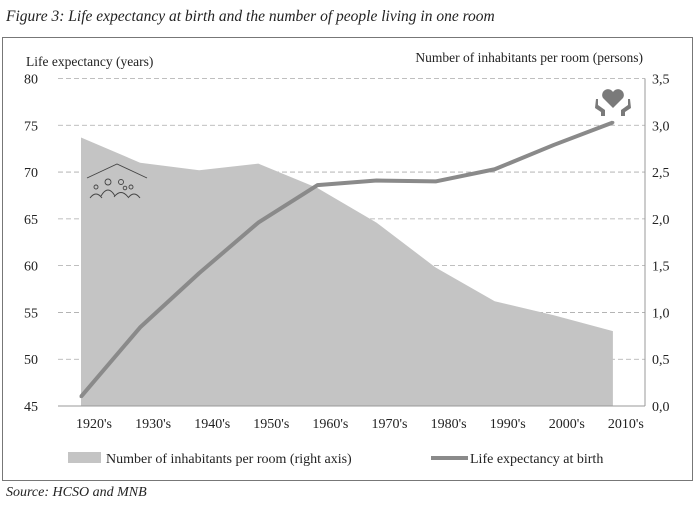 This screenshot has width=700, height=510. What do you see at coordinates (117, 181) in the screenshot?
I see `family-house-icon` at bounding box center [117, 181].